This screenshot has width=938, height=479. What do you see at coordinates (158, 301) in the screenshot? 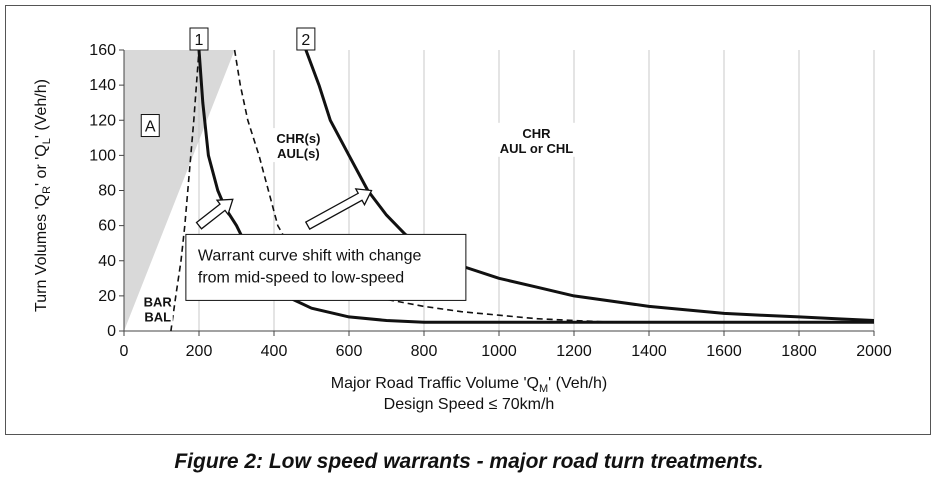
I see `region-label: BAR` at bounding box center [158, 301].